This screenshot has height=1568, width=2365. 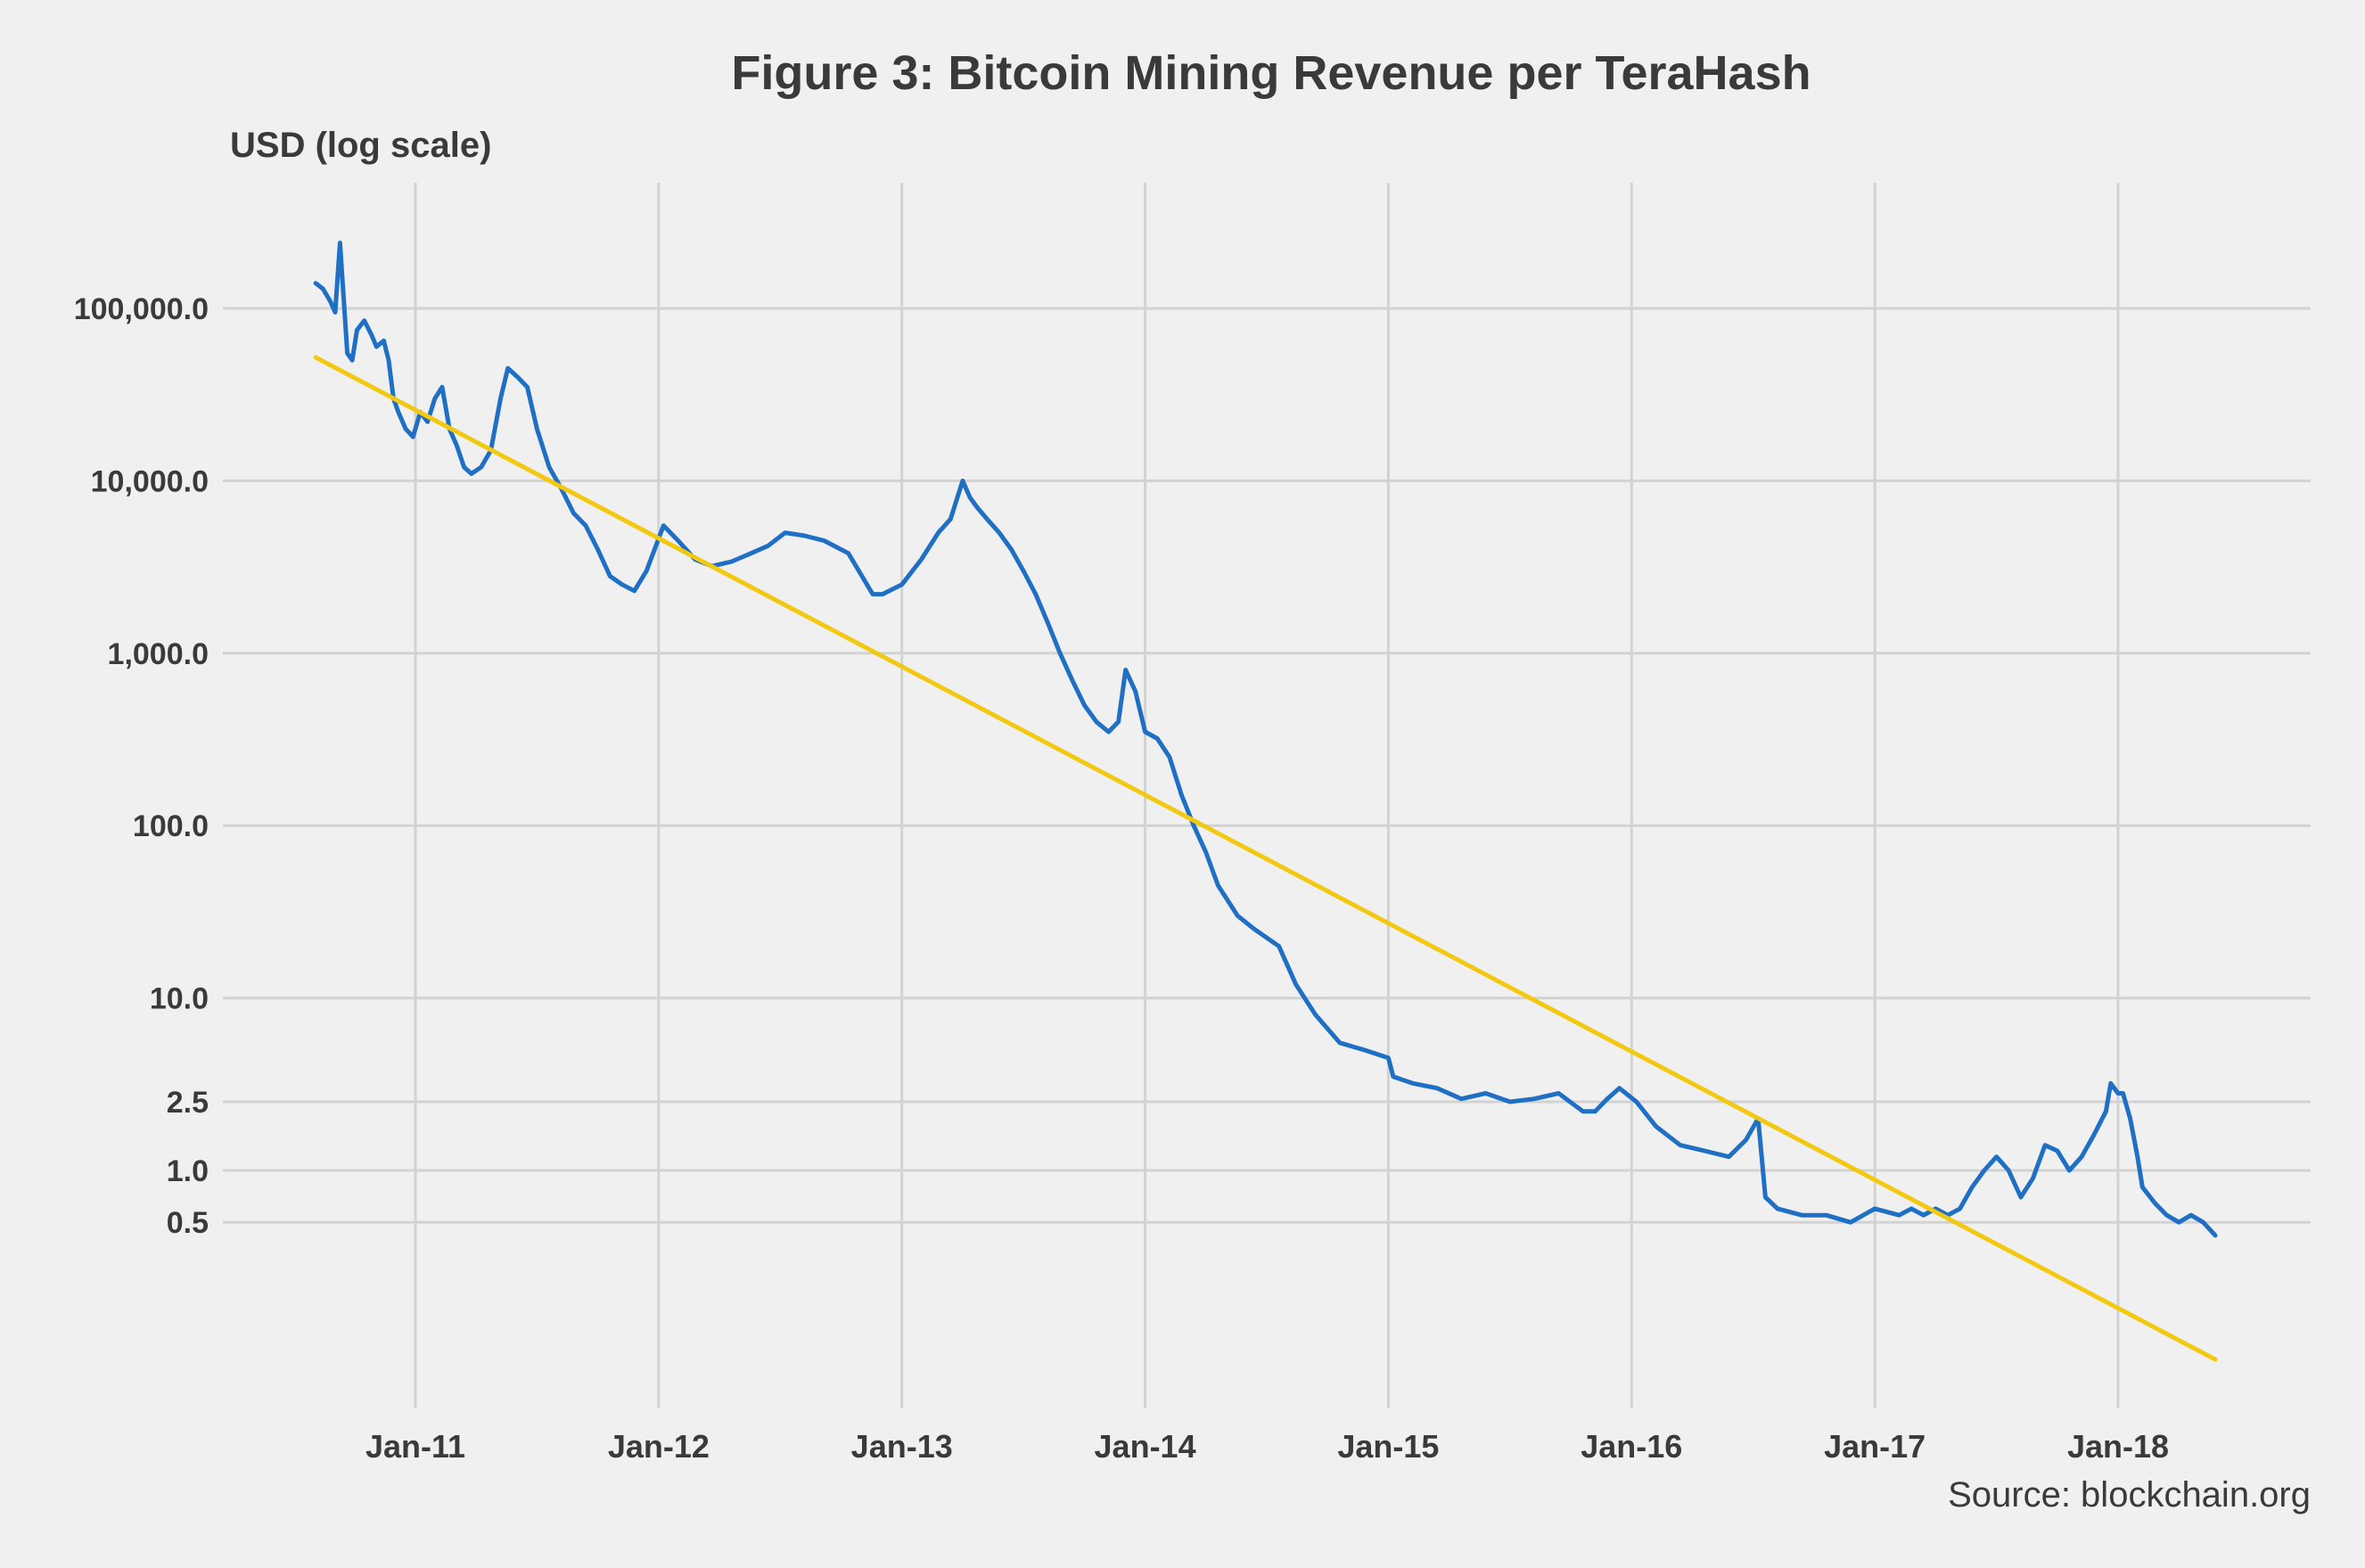 What do you see at coordinates (659, 1447) in the screenshot?
I see `x-tick-label: Jan-12` at bounding box center [659, 1447].